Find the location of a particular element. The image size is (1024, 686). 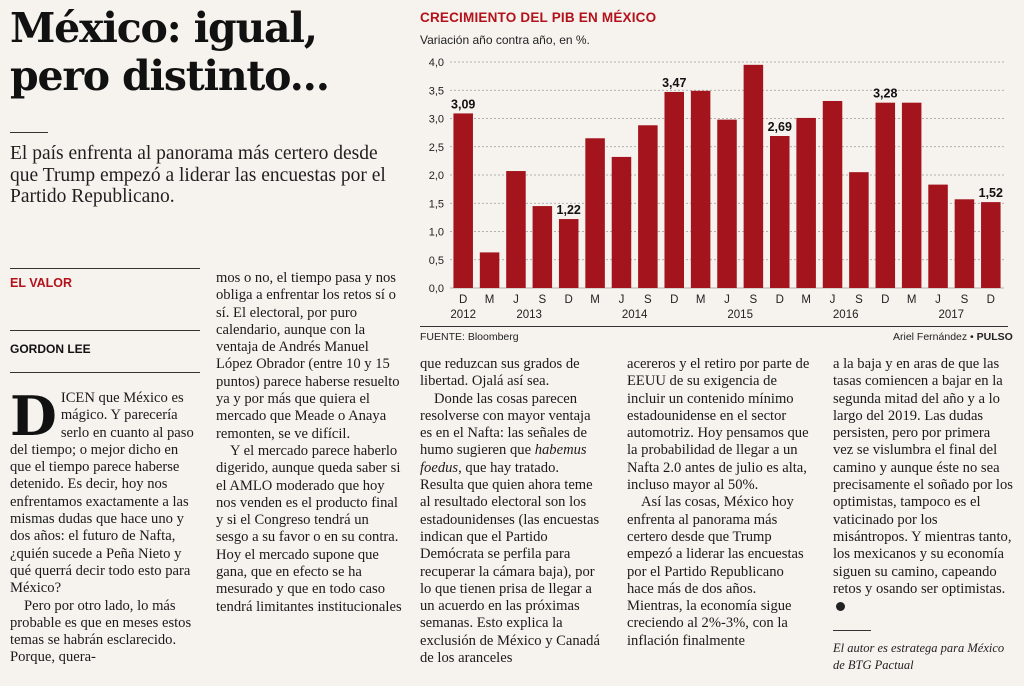

headline-line-1: México: igual, is located at coordinates (164, 28).